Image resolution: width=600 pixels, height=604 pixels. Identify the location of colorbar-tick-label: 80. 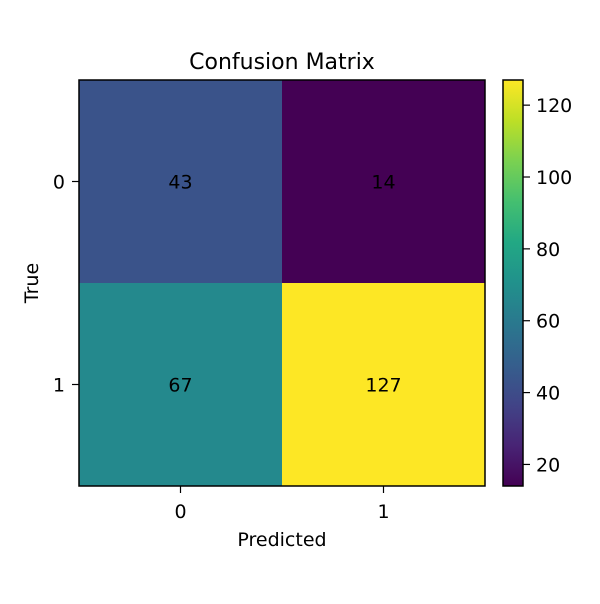
(548, 250).